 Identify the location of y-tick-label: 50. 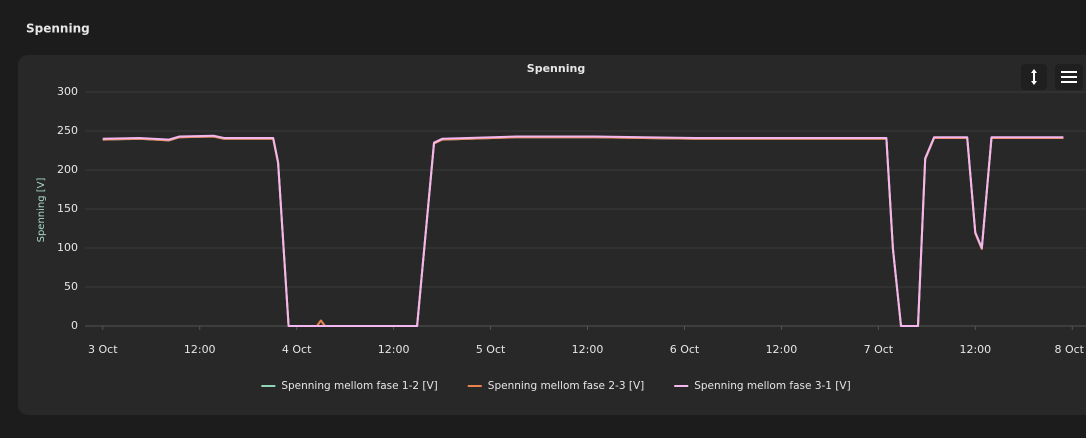
(71, 286).